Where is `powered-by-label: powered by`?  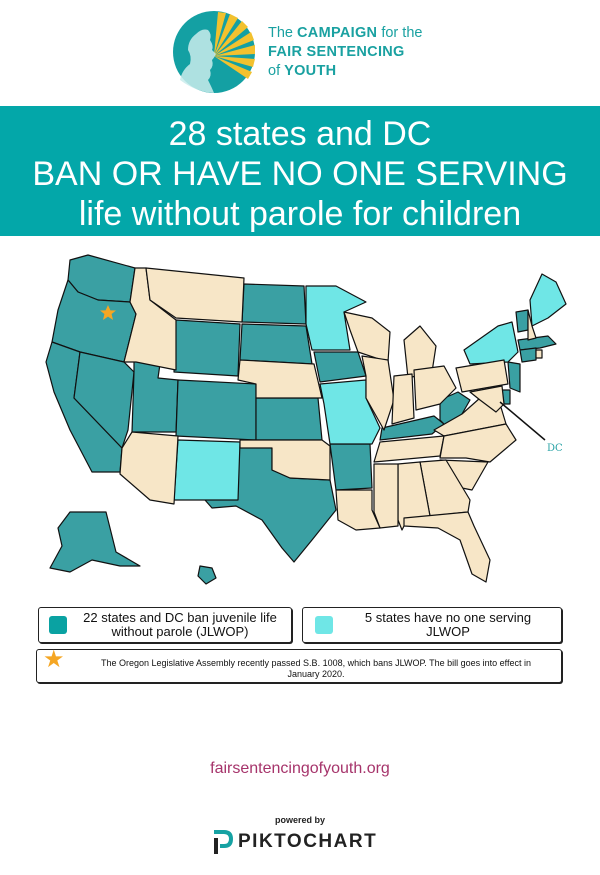 powered-by-label: powered by is located at coordinates (299, 820).